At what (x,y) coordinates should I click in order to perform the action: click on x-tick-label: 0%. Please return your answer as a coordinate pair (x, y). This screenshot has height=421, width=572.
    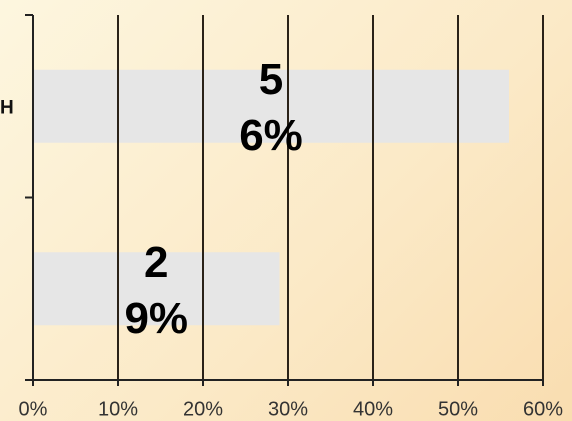
    Looking at the image, I should click on (33, 409).